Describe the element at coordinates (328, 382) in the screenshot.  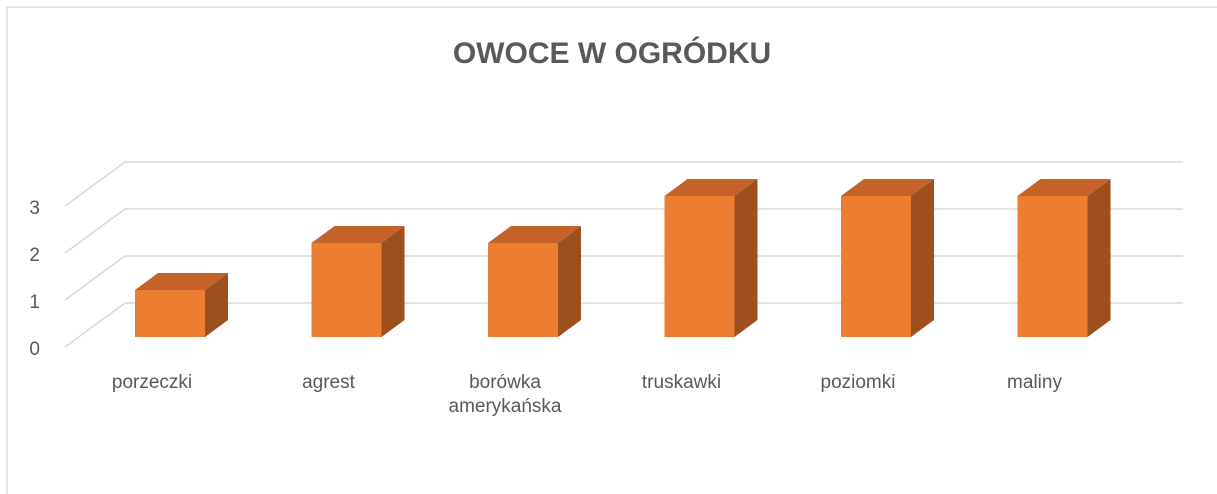
I see `x-tick-label: agrest` at that location.